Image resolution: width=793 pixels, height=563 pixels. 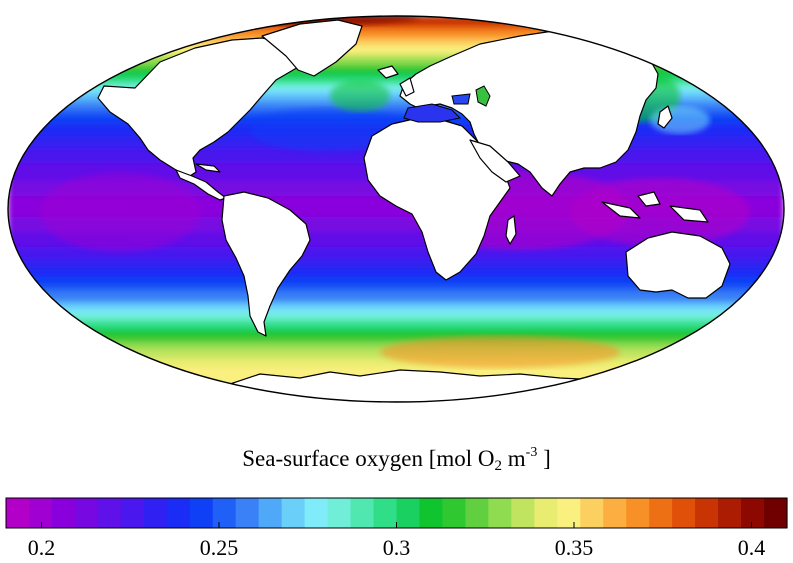 I want to click on land-central-america, so click(x=201, y=185).